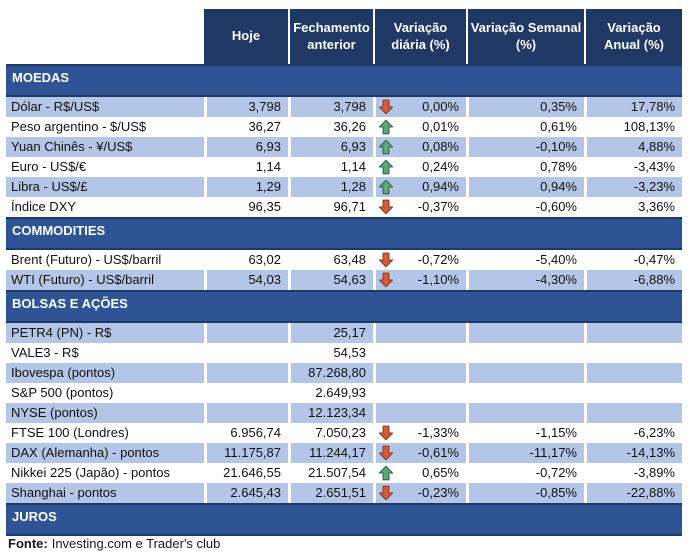 Image resolution: width=688 pixels, height=555 pixels. Describe the element at coordinates (419, 127) in the screenshot. I see `cell-daily-change: 0,01%` at that location.